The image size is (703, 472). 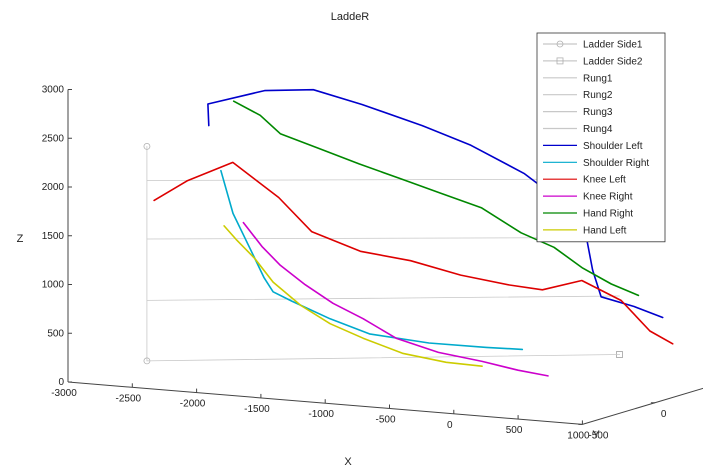 What do you see at coordinates (608, 214) in the screenshot?
I see `legend-label: Hand Right` at bounding box center [608, 214].